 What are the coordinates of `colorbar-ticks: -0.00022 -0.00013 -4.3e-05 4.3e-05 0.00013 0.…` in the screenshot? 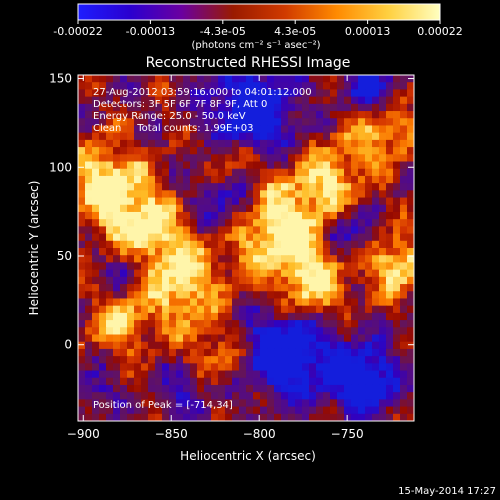 It's located at (258, 29).